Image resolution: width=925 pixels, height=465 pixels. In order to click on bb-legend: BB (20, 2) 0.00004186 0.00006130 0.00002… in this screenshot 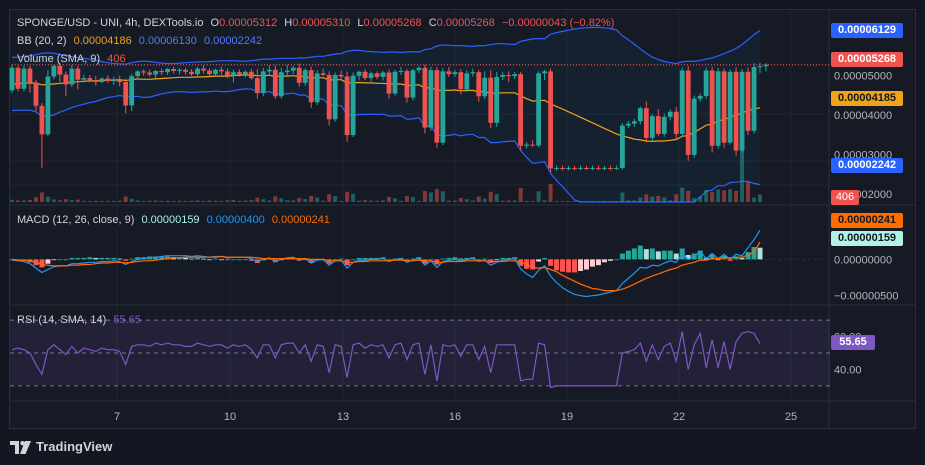, I will do `click(141, 41)`.